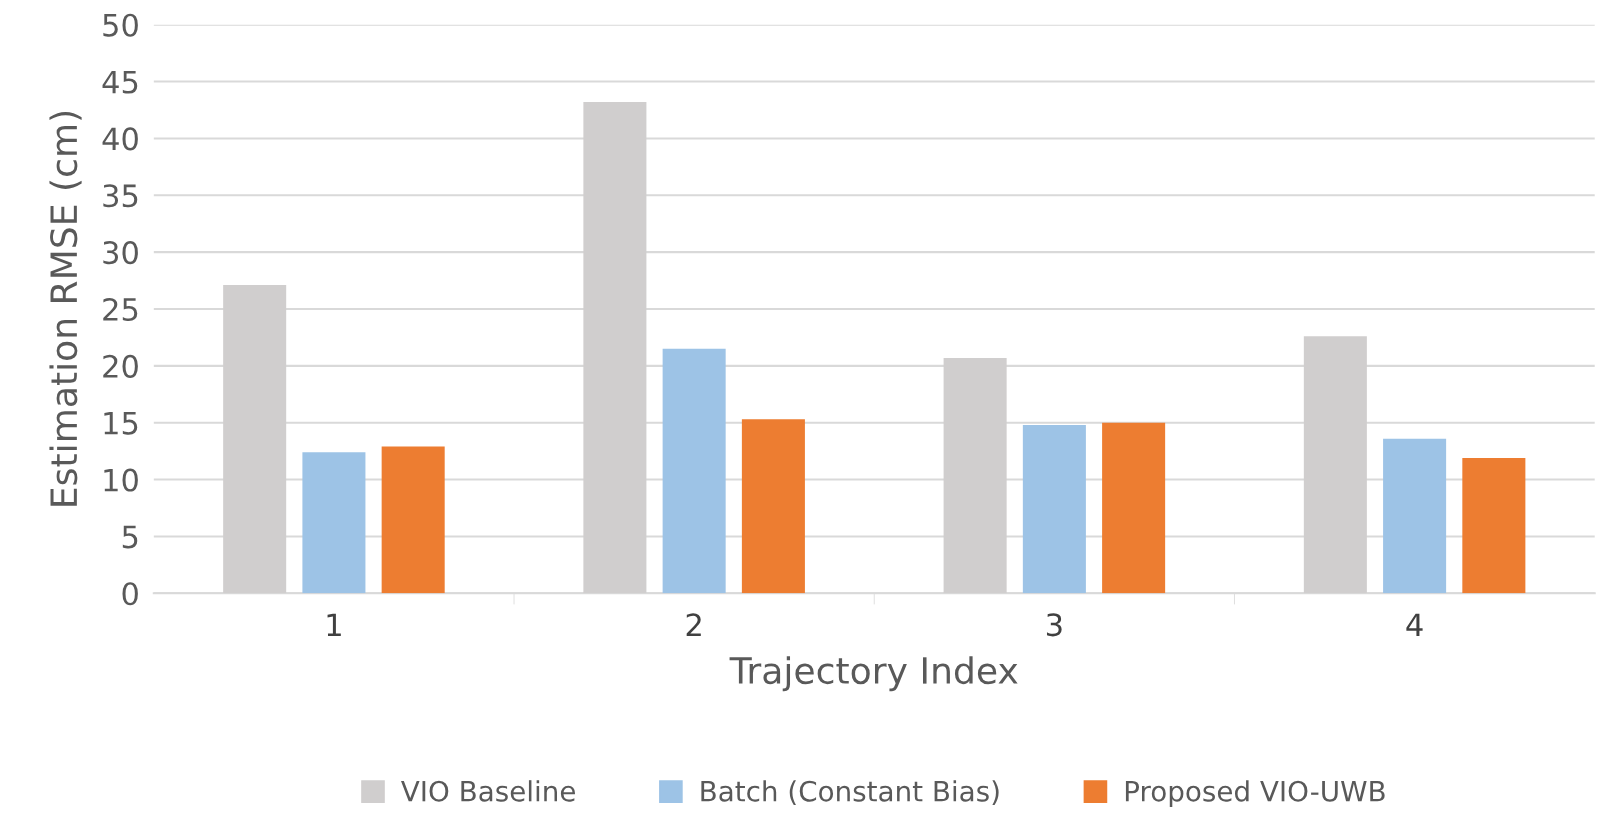 The height and width of the screenshot is (824, 1619). Describe the element at coordinates (334, 624) in the screenshot. I see `x-tick-label: 1` at that location.